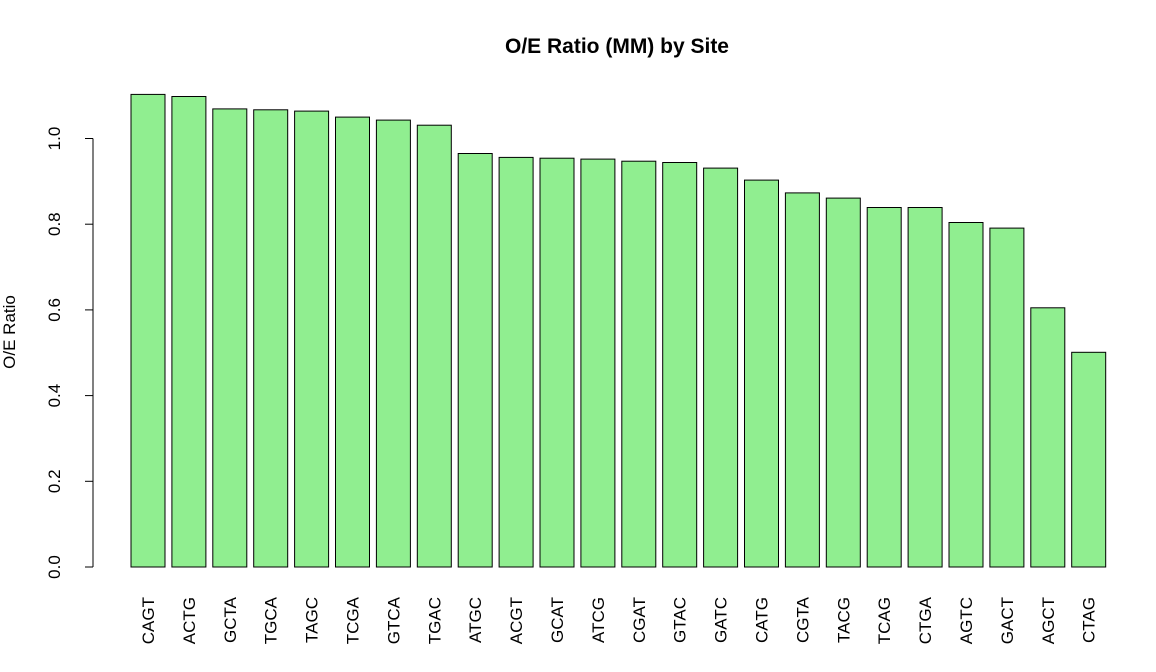  I want to click on x-tick-label-agtc: AGTC, so click(966, 620).